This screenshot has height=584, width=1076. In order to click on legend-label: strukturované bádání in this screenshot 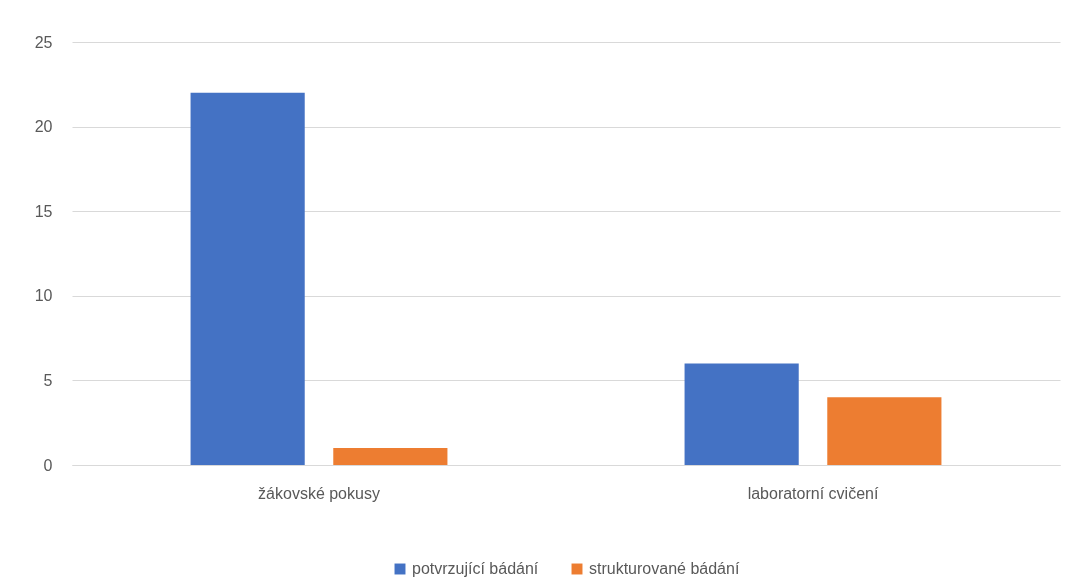, I will do `click(664, 568)`.